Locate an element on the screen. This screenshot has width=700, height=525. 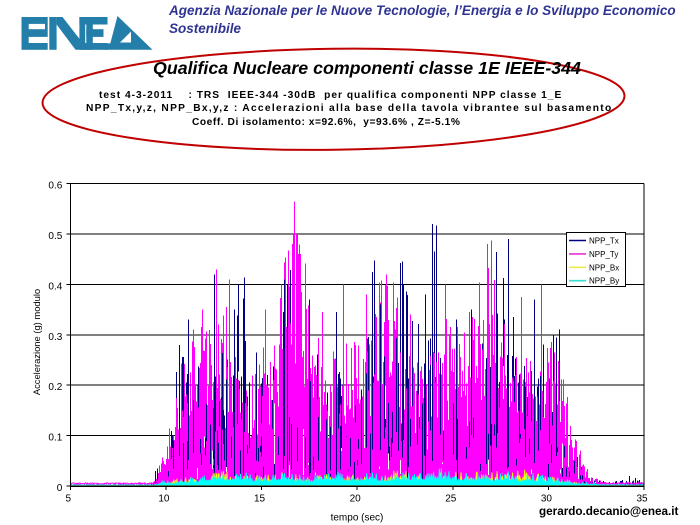
svg-text: 0.6 is located at coordinates (55, 186).